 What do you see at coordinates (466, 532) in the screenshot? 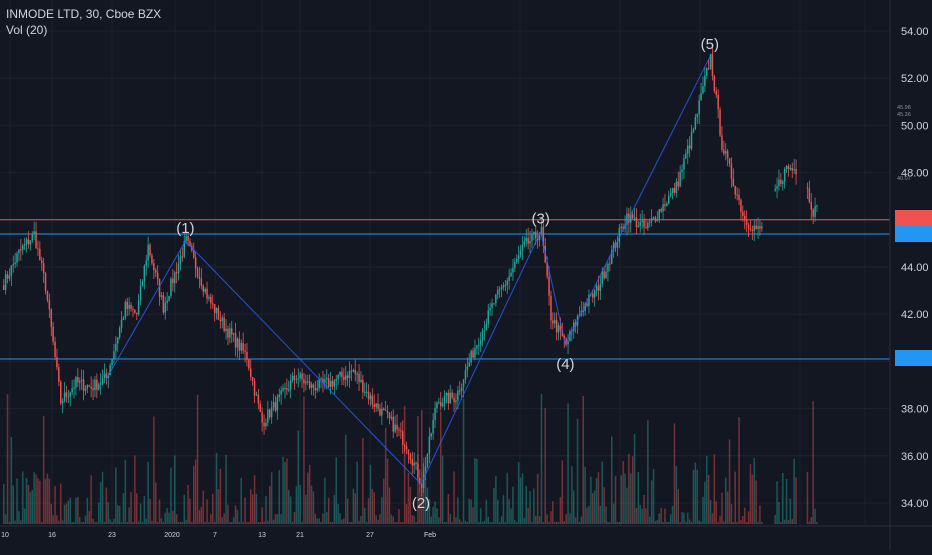
I see `time-axis: 10 16 23 2020 7 13 21 27 Feb` at bounding box center [466, 532].